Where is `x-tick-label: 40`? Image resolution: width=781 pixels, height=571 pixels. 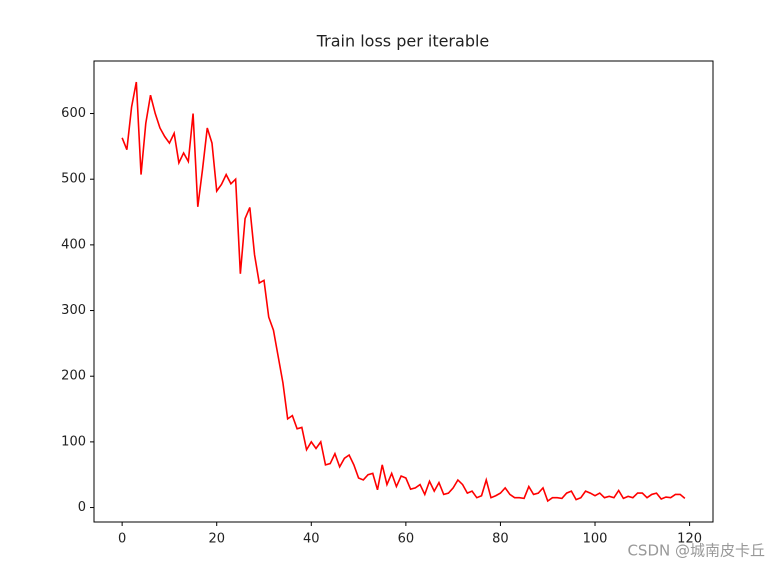
x-tick-label: 40 is located at coordinates (311, 539).